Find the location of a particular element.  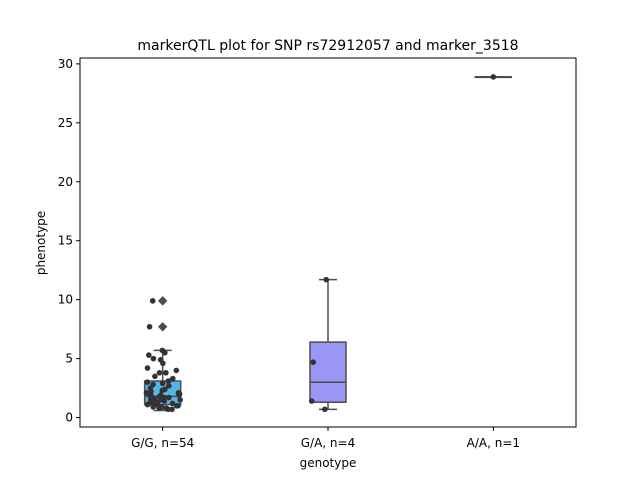

y-tick-label: 0 is located at coordinates (69, 418).